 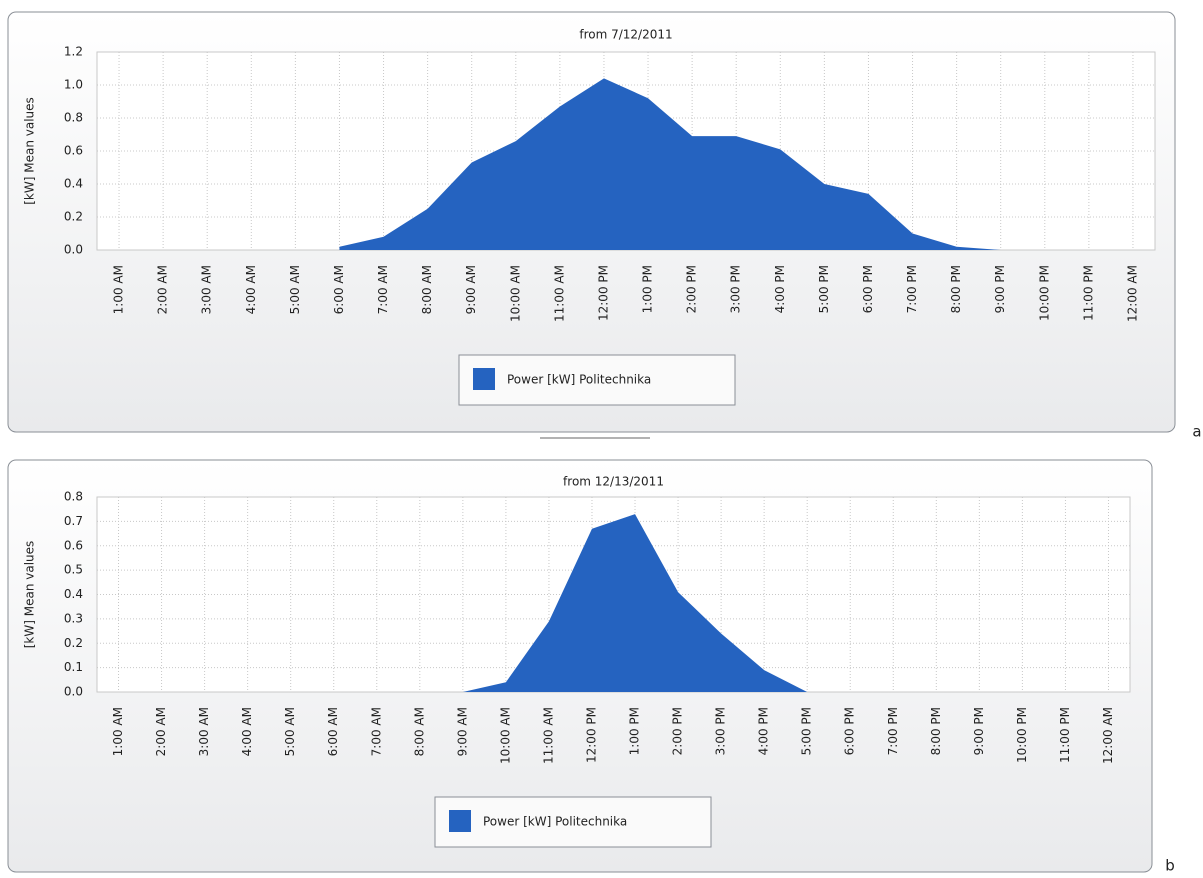 I want to click on y-tick-label: 1.2, so click(x=73, y=52).